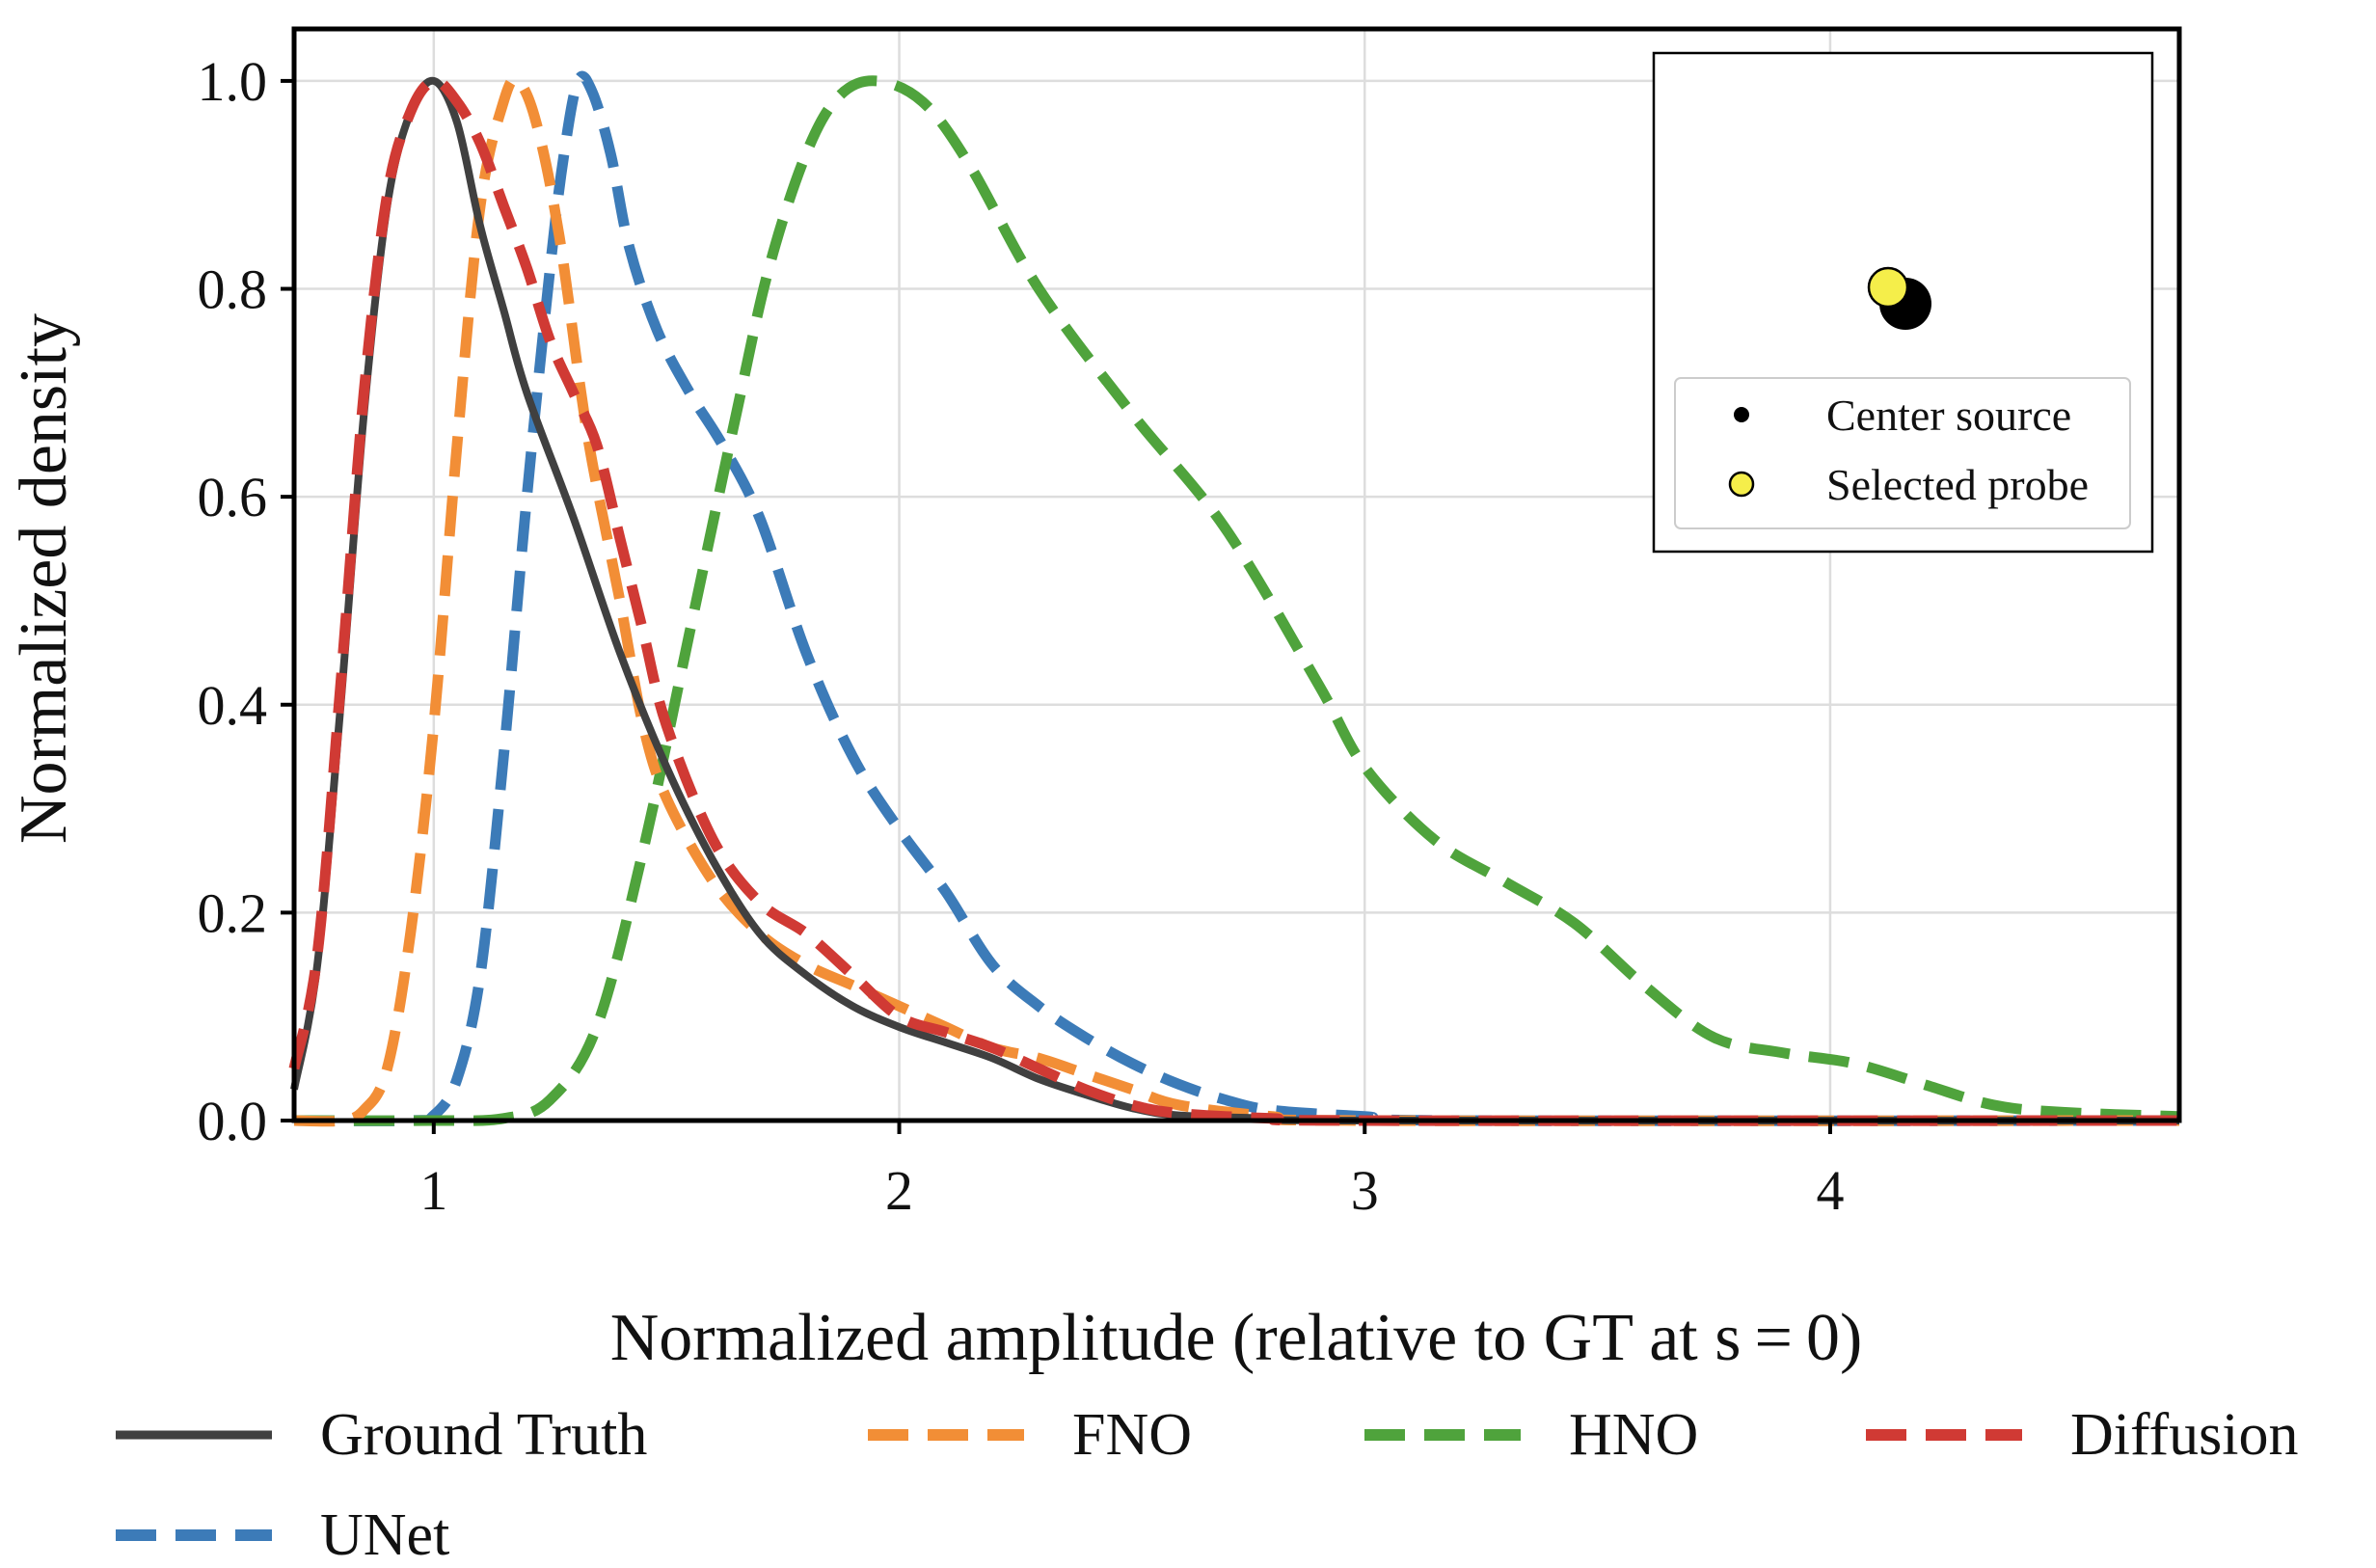  Describe the element at coordinates (1741, 484) in the screenshot. I see `selected-probe-legend-marker` at that location.